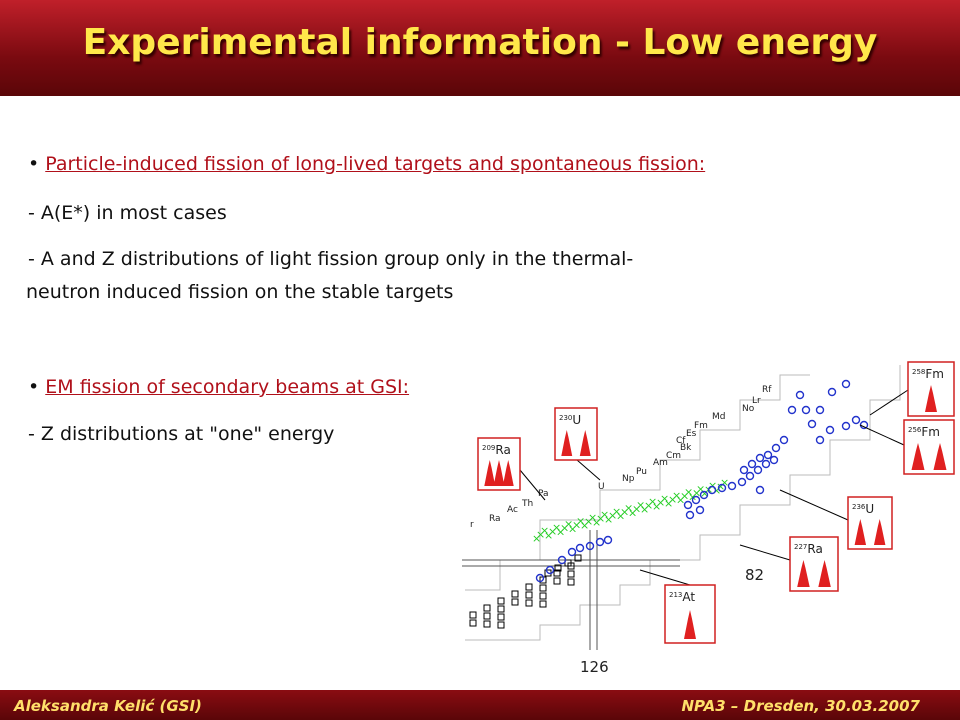 This screenshot has height=720, width=960. Describe the element at coordinates (930, 432) in the screenshot. I see `inset-element: Fm` at that location.